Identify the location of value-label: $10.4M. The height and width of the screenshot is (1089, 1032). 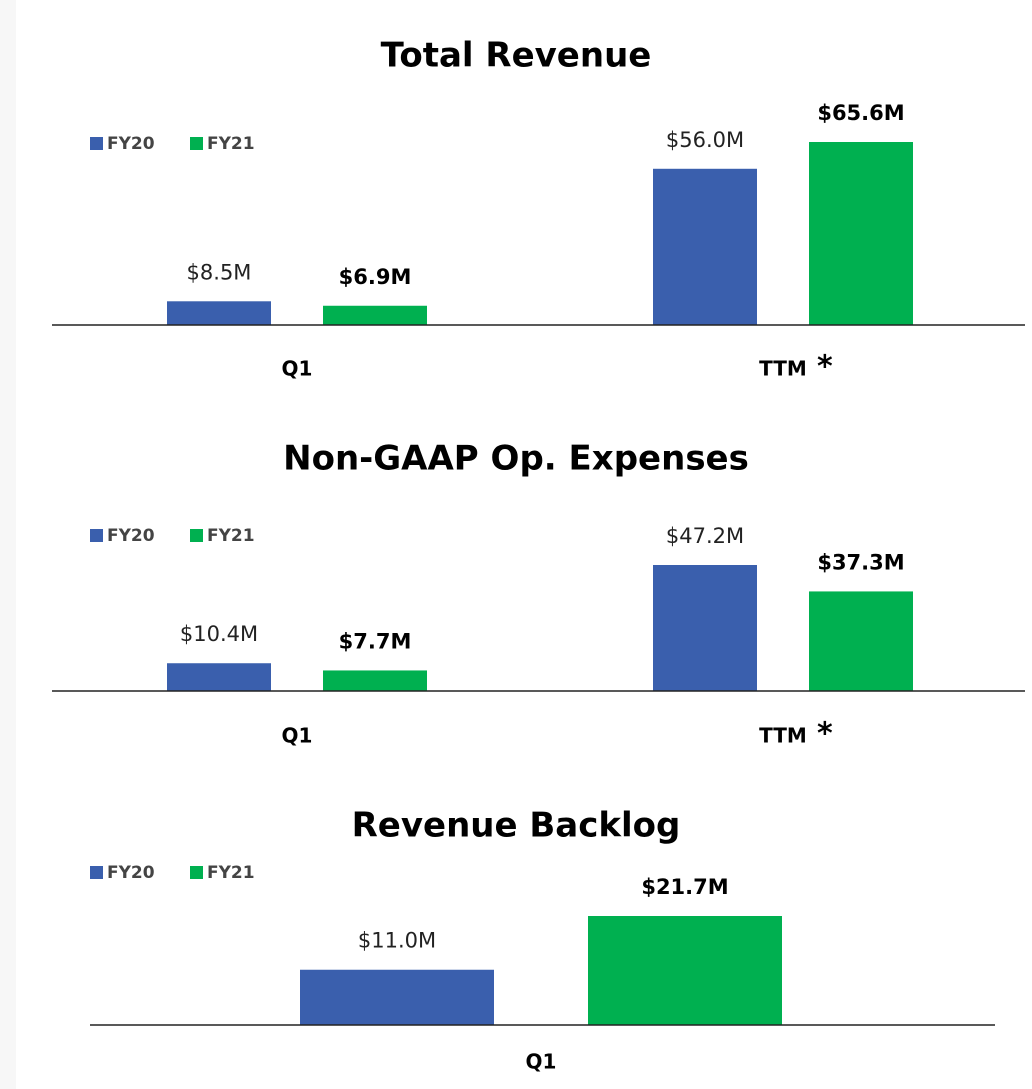
(219, 634).